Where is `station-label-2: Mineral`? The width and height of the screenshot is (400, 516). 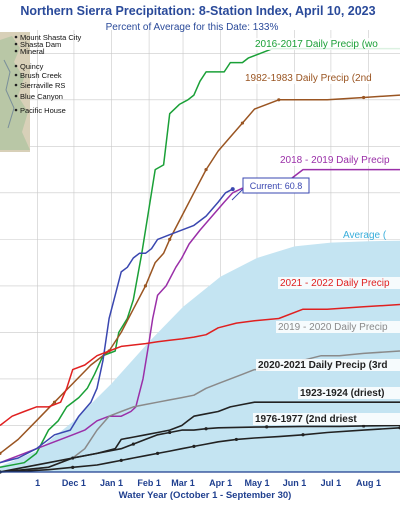
station-label-2: Mineral is located at coordinates (32, 51).